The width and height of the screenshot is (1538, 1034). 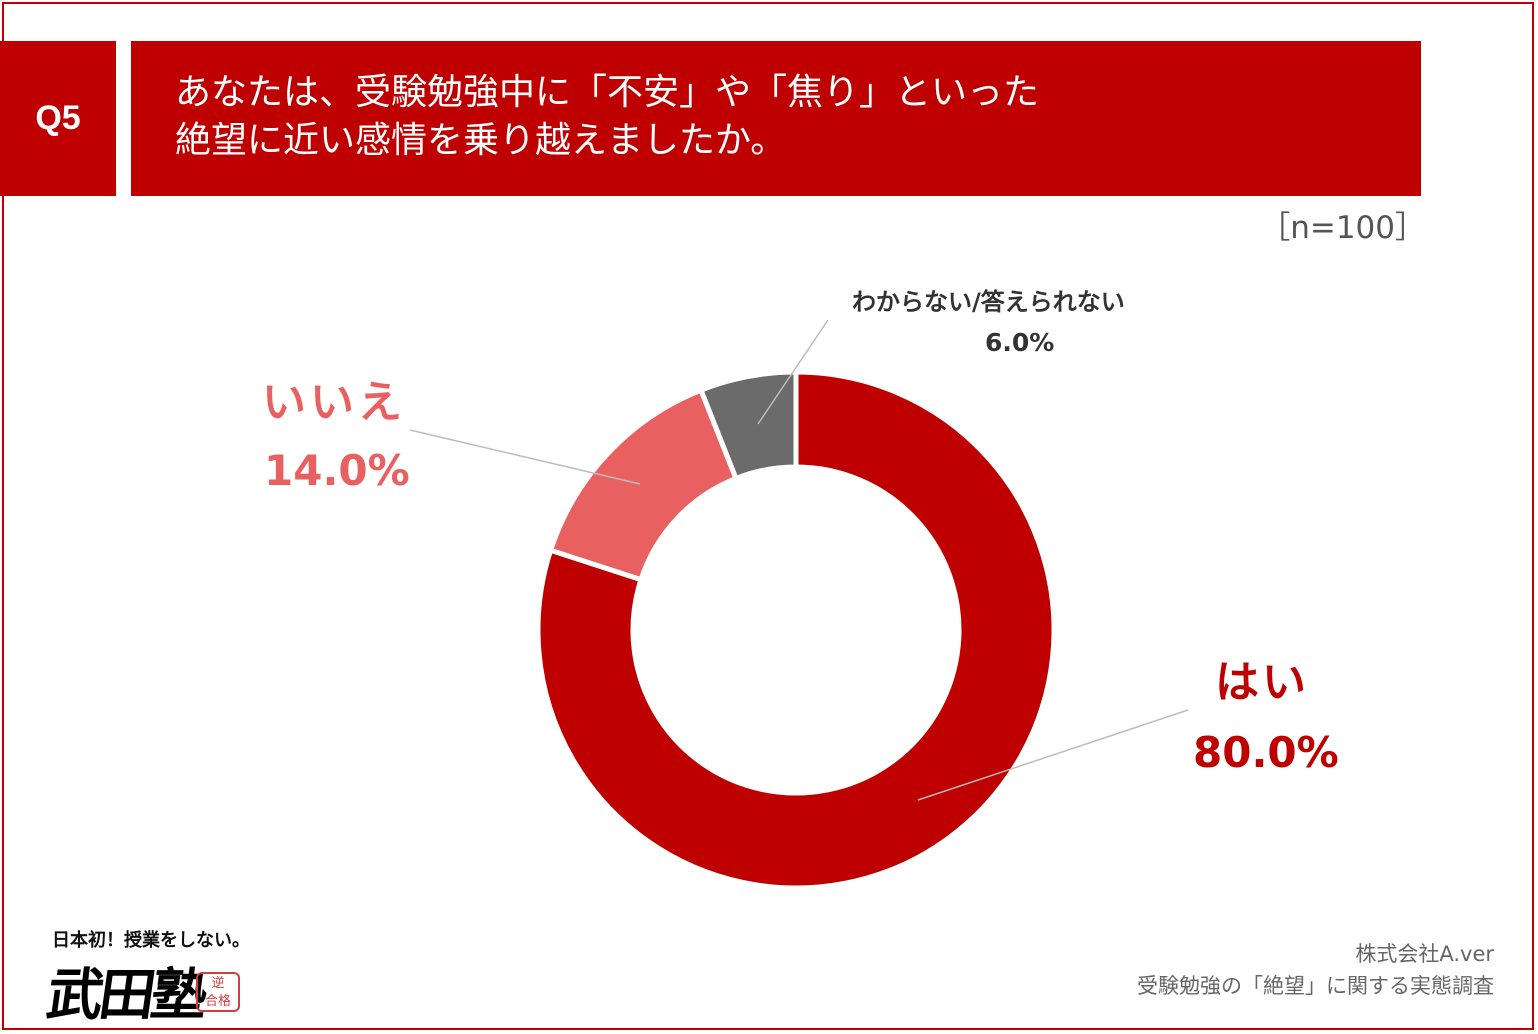 I want to click on logo-stamp-line-1: 逆, so click(x=218, y=983).